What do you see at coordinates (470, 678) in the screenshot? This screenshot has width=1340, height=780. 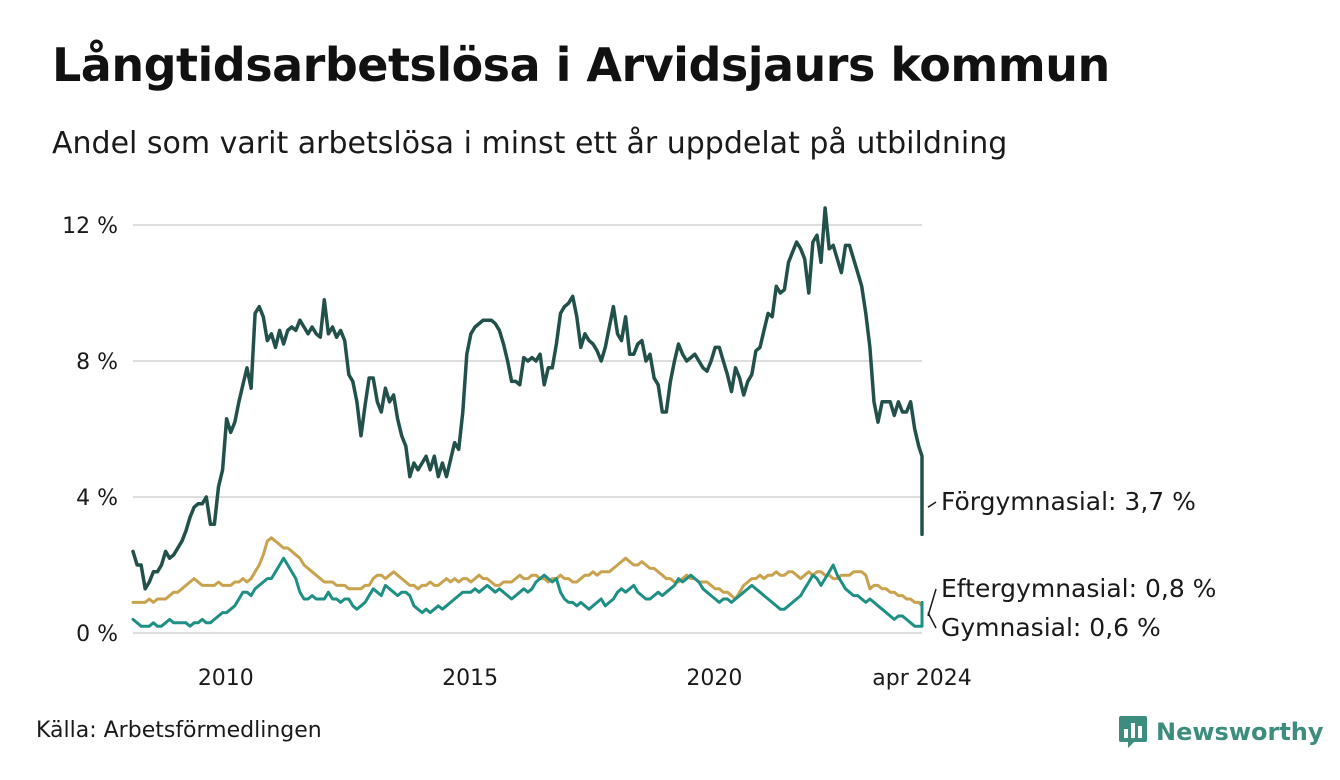 I see `x-tick-label: 2015` at bounding box center [470, 678].